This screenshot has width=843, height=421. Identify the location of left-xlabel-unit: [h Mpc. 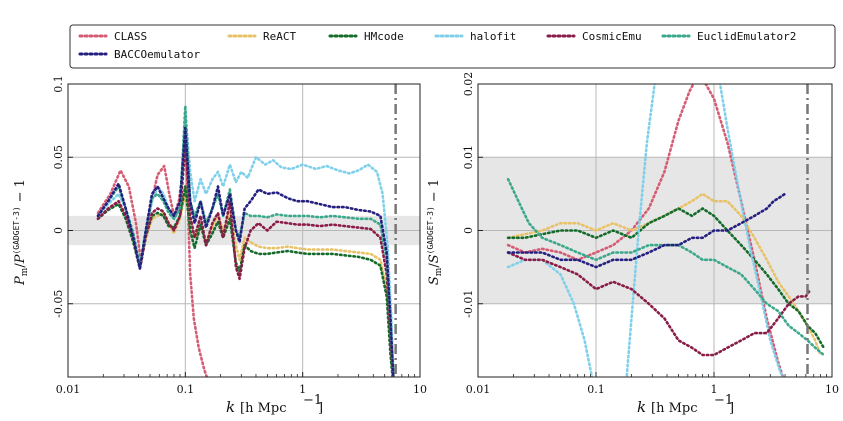
(263, 408).